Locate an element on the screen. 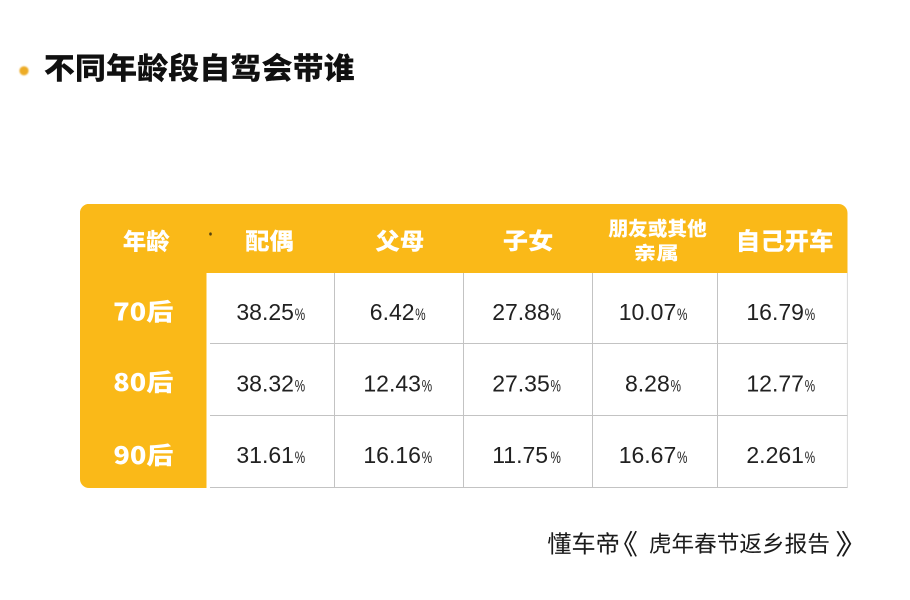 The height and width of the screenshot is (600, 910). svg-text: 16.67 is located at coordinates (648, 455).